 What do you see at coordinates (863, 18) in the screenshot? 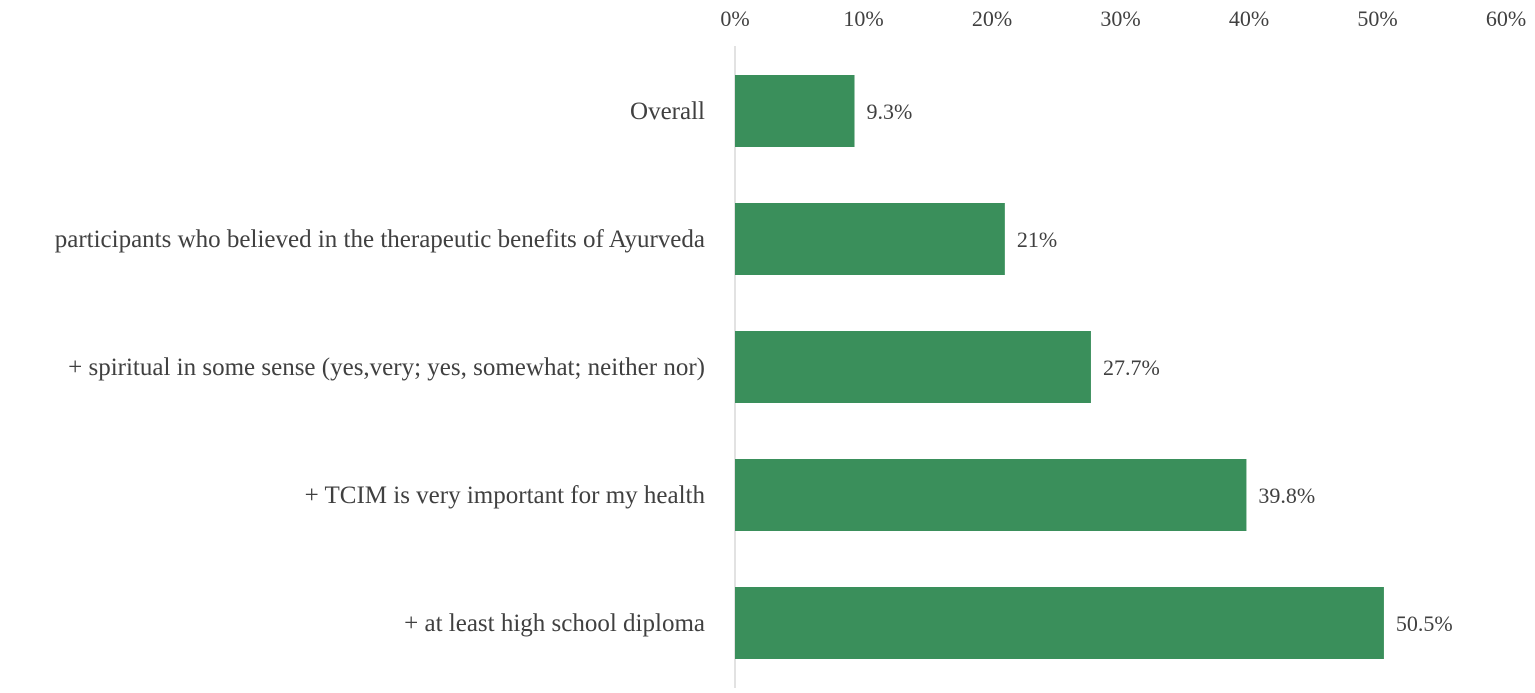
I see `x-tick-label: 10%` at bounding box center [863, 18].